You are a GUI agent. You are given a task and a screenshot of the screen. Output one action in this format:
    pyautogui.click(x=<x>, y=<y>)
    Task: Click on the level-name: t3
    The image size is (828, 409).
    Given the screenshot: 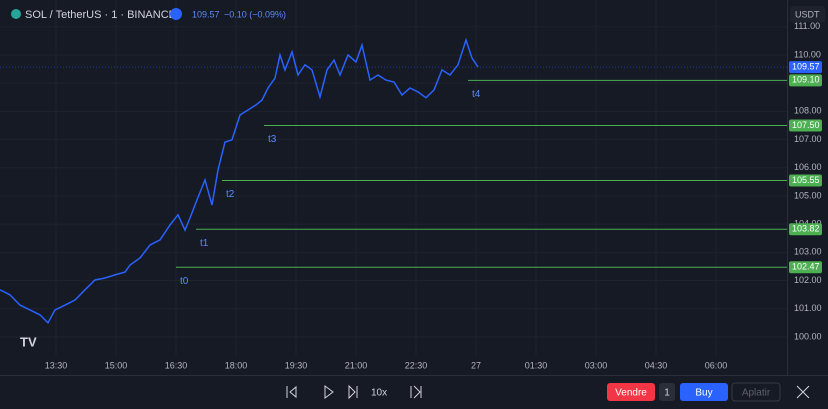 What is the action you would take?
    pyautogui.click(x=272, y=139)
    